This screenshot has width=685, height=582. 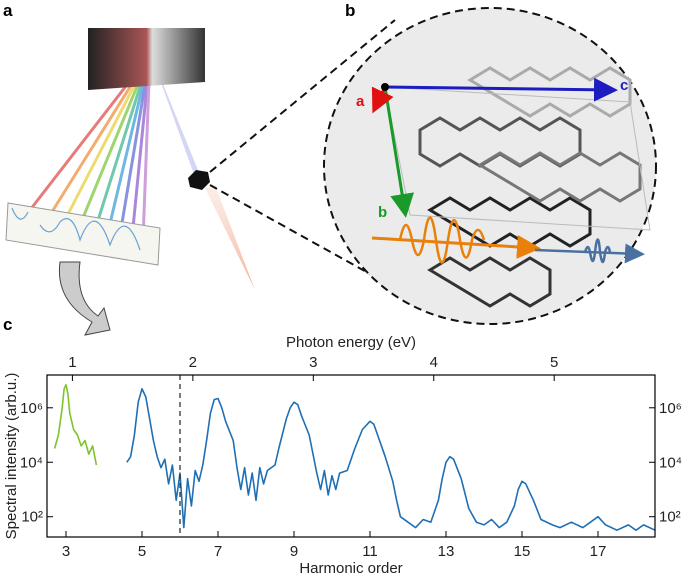 I want to click on harmonic-arrow, so click(x=589, y=253).